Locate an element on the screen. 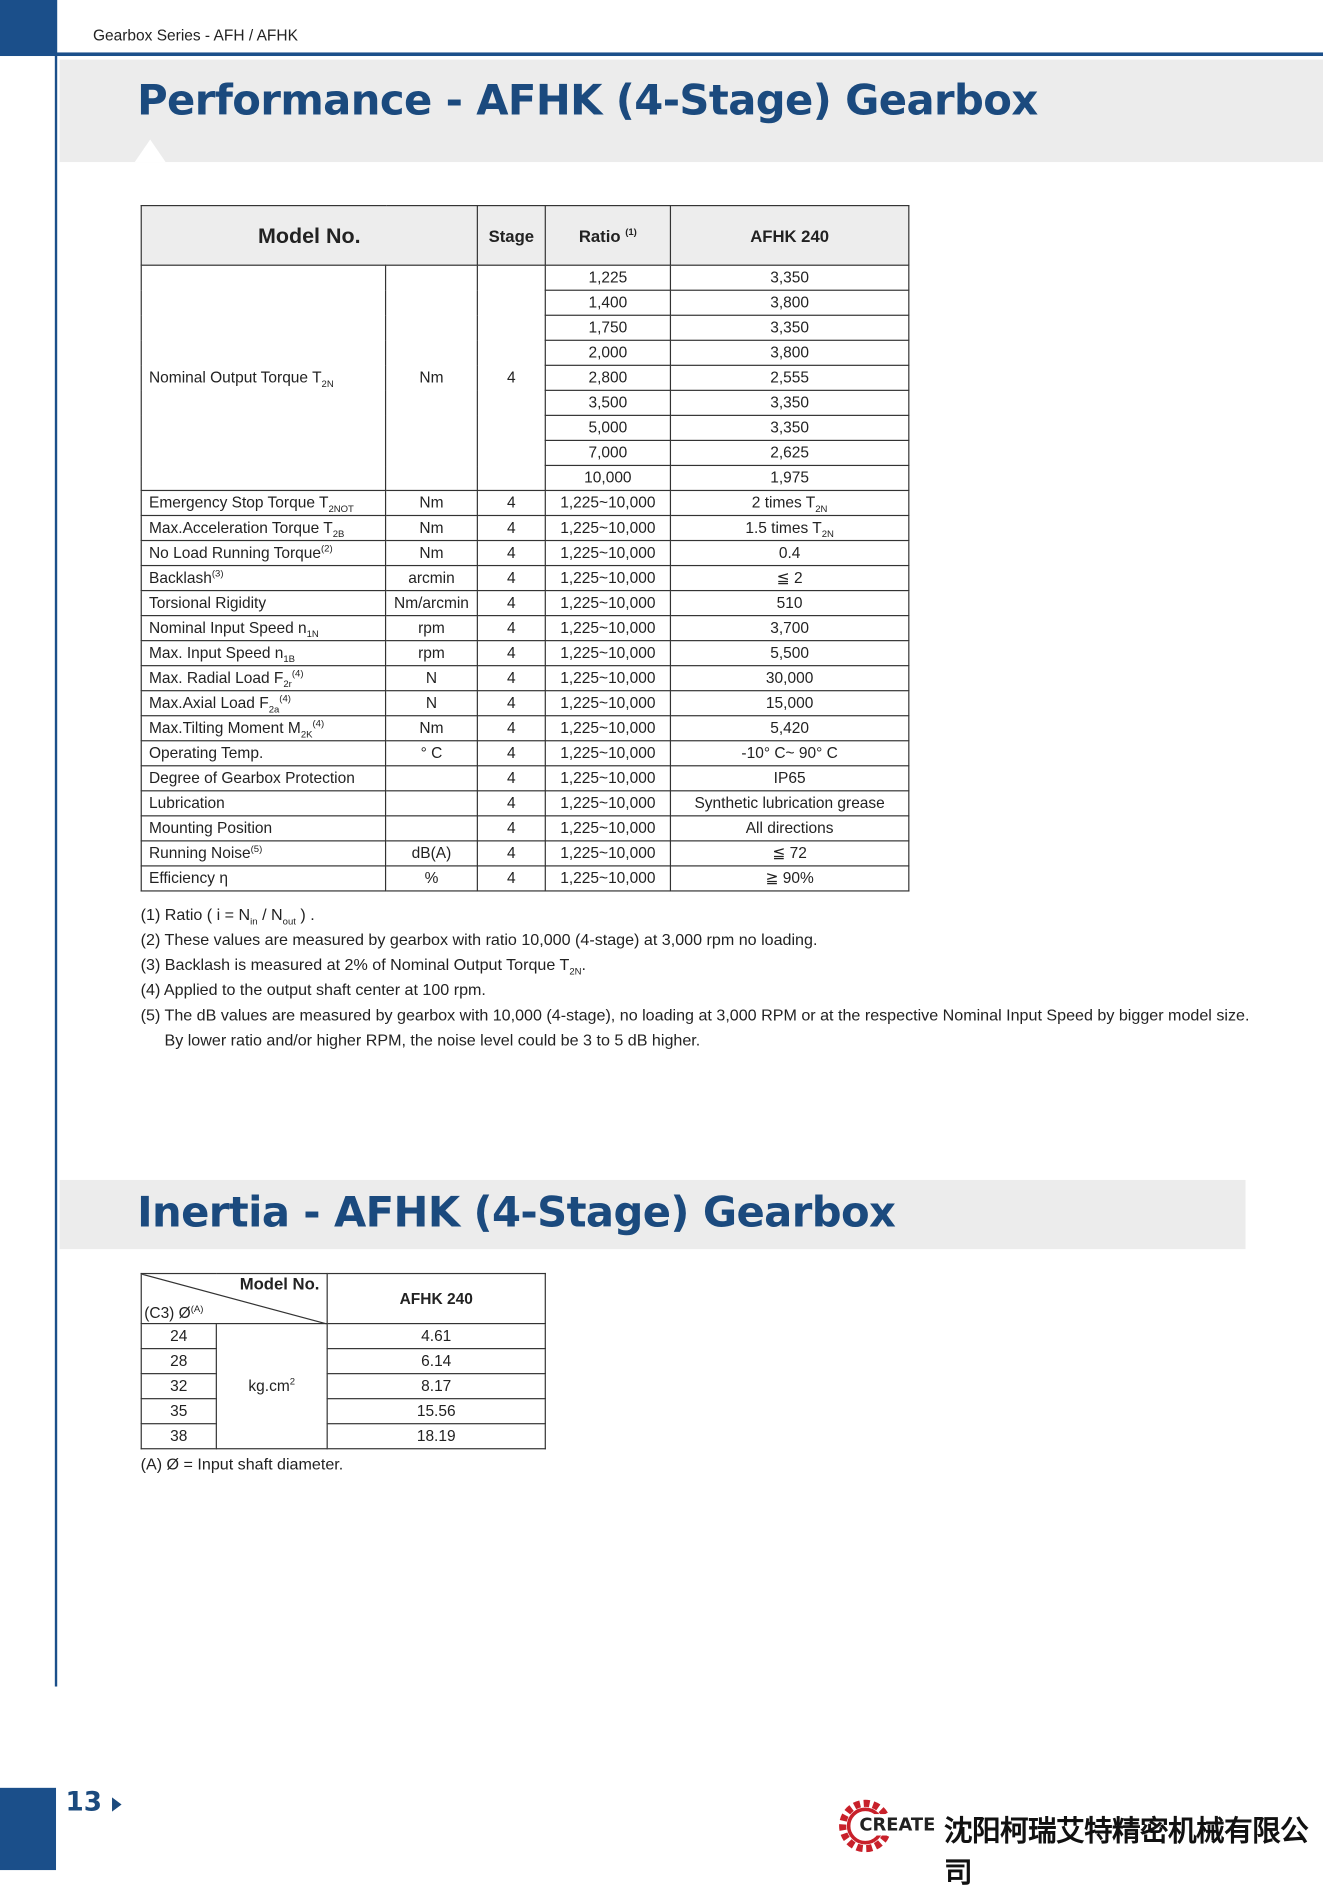 This screenshot has width=1323, height=1890. table-cell: ° C is located at coordinates (431, 753).